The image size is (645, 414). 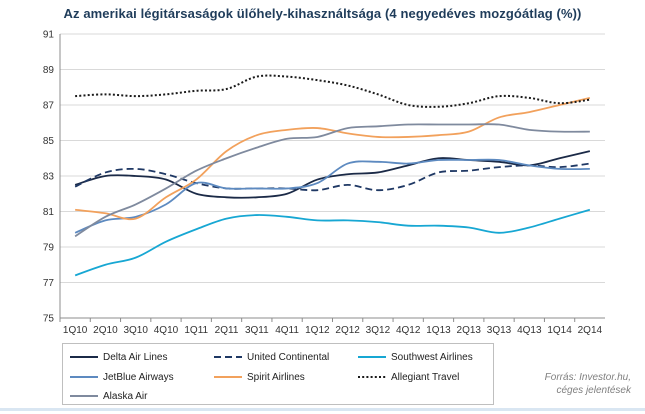 What do you see at coordinates (288, 357) in the screenshot?
I see `legend-label: United Continental` at bounding box center [288, 357].